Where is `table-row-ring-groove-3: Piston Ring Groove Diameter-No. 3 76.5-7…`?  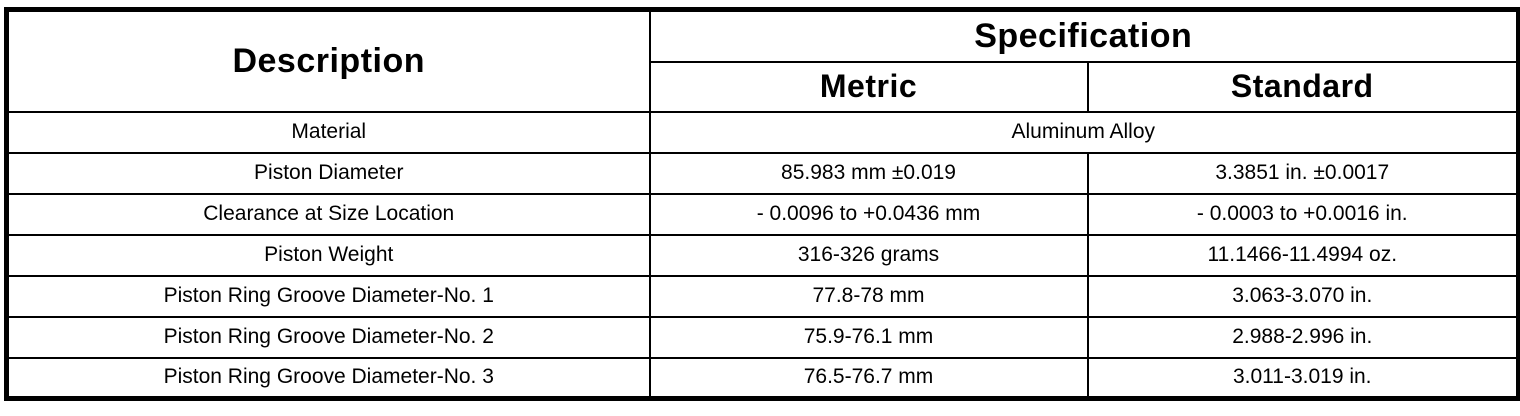 table-row-ring-groove-3: Piston Ring Groove Diameter-No. 3 76.5-7… is located at coordinates (762, 378).